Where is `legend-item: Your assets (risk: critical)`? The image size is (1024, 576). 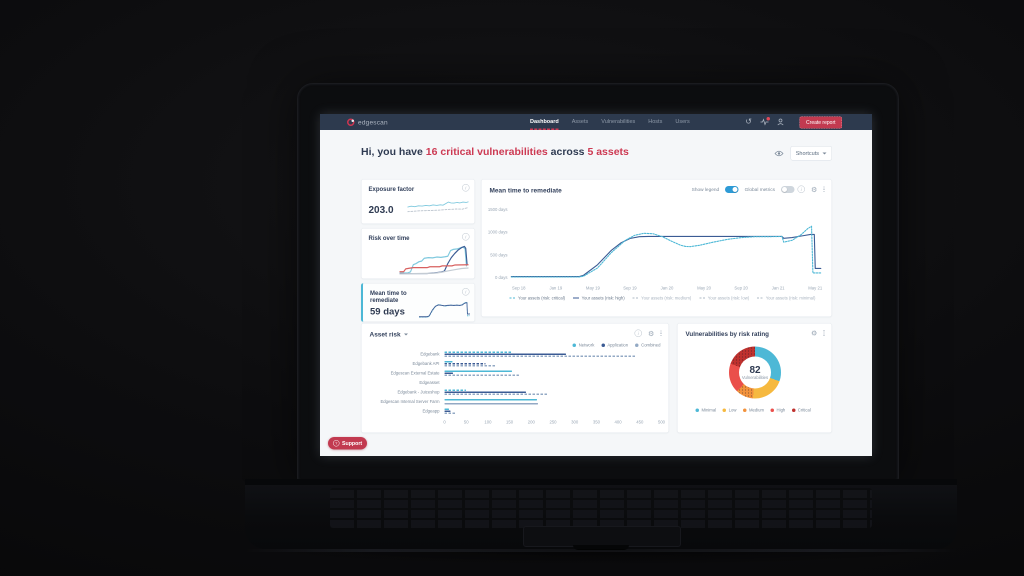 legend-item: Your assets (risk: critical) is located at coordinates (537, 298).